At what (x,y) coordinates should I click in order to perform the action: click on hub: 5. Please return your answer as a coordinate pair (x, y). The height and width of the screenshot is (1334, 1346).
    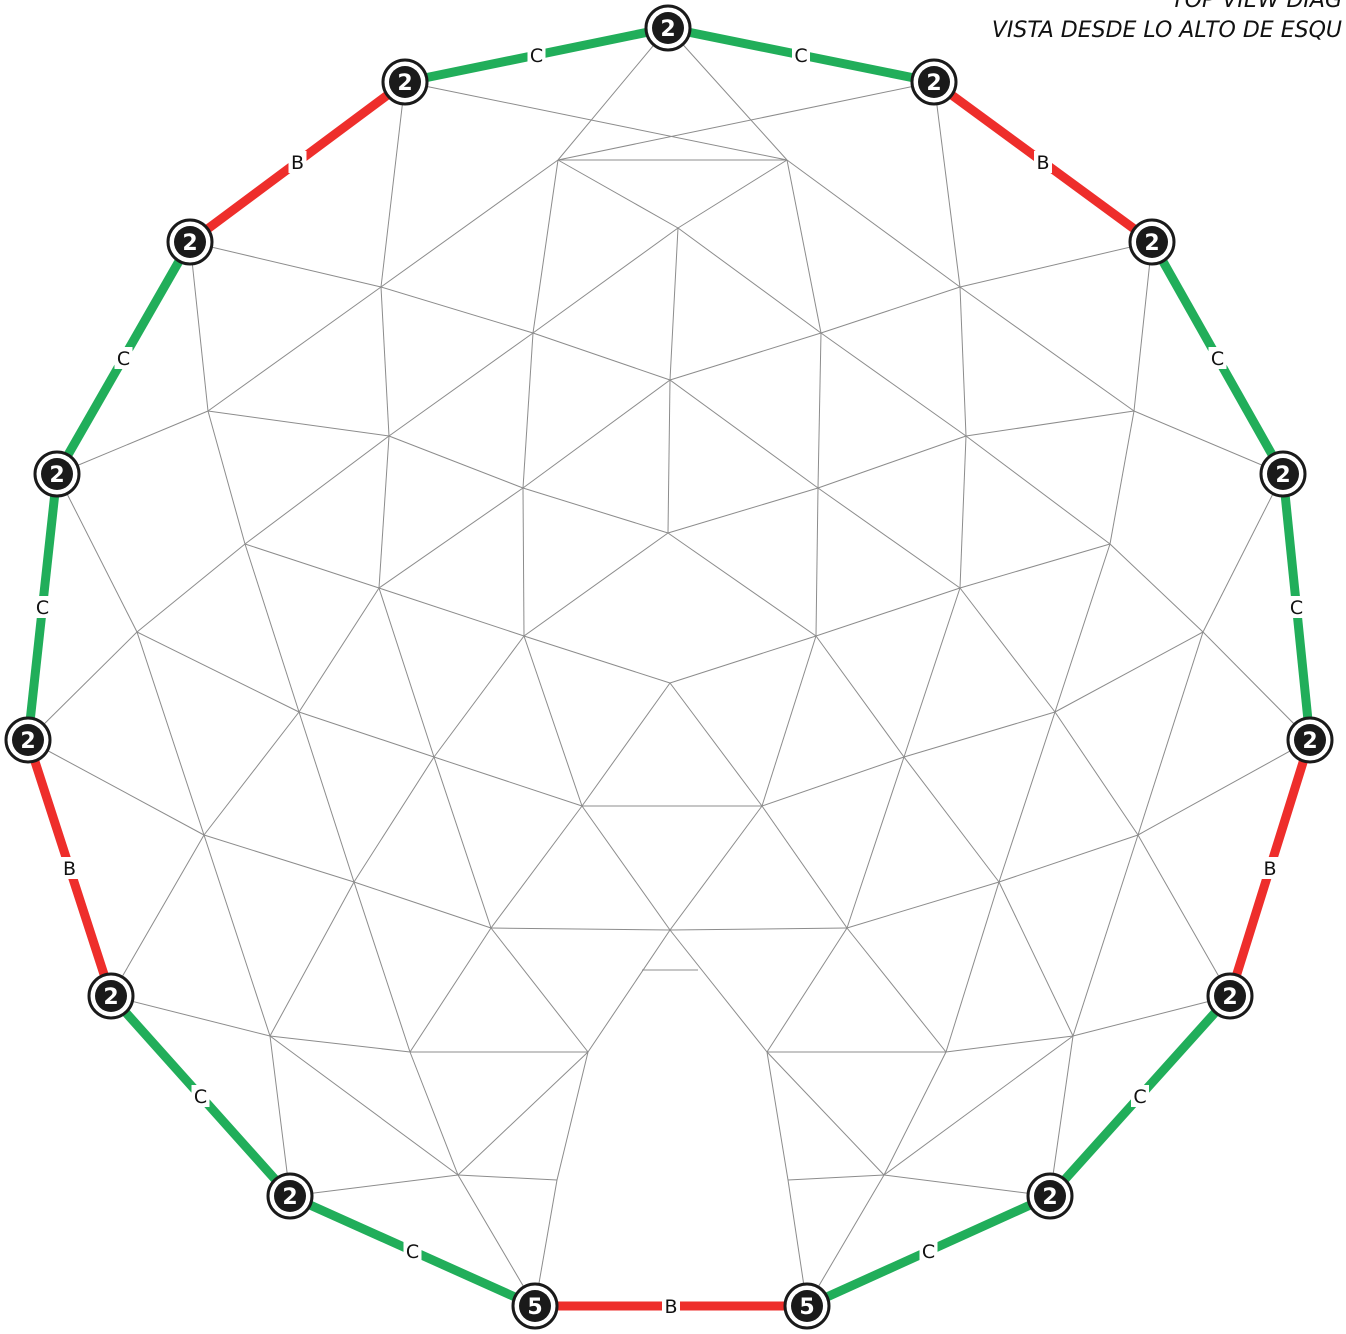
    Looking at the image, I should click on (535, 1306).